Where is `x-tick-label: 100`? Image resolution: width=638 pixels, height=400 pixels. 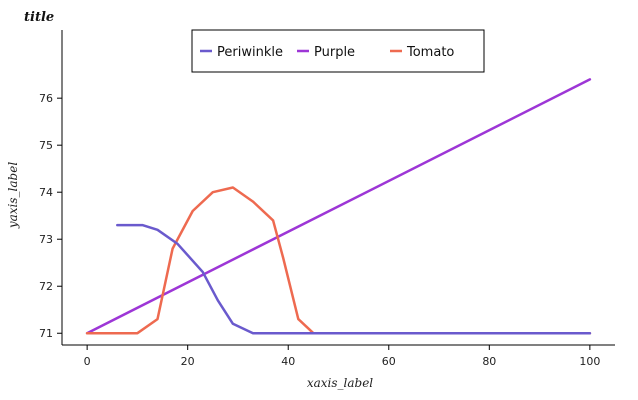 x-tick-label: 100 is located at coordinates (589, 361).